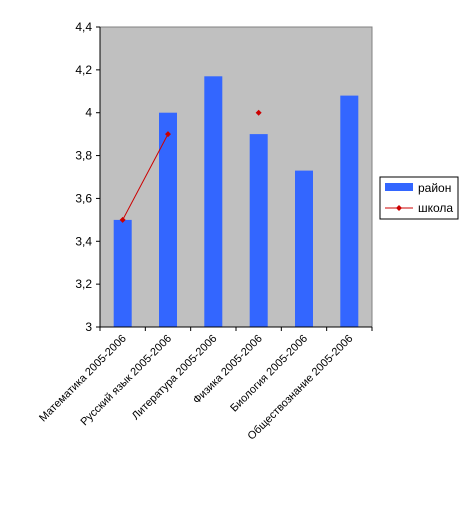  Describe the element at coordinates (88, 327) in the screenshot. I see `y-tick-label-0: 3` at that location.